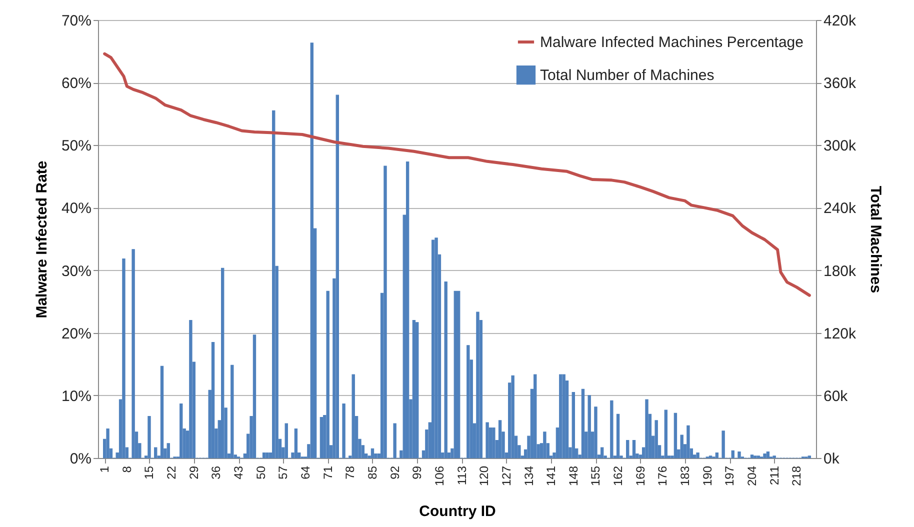  What do you see at coordinates (261, 473) in the screenshot?
I see `x-tick-label: 50` at bounding box center [261, 473].